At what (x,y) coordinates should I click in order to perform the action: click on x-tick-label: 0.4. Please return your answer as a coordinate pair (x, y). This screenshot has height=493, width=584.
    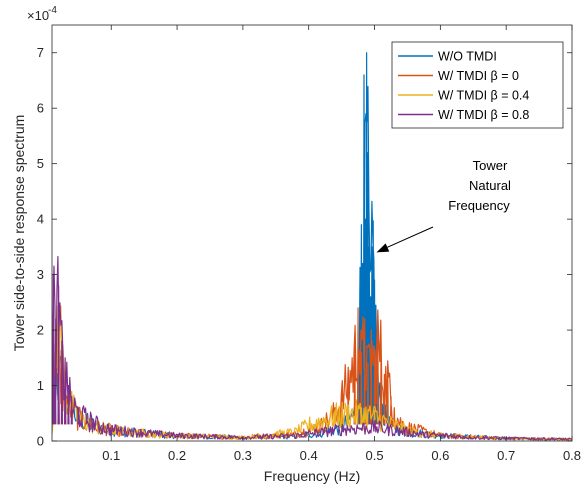
    Looking at the image, I should click on (309, 455).